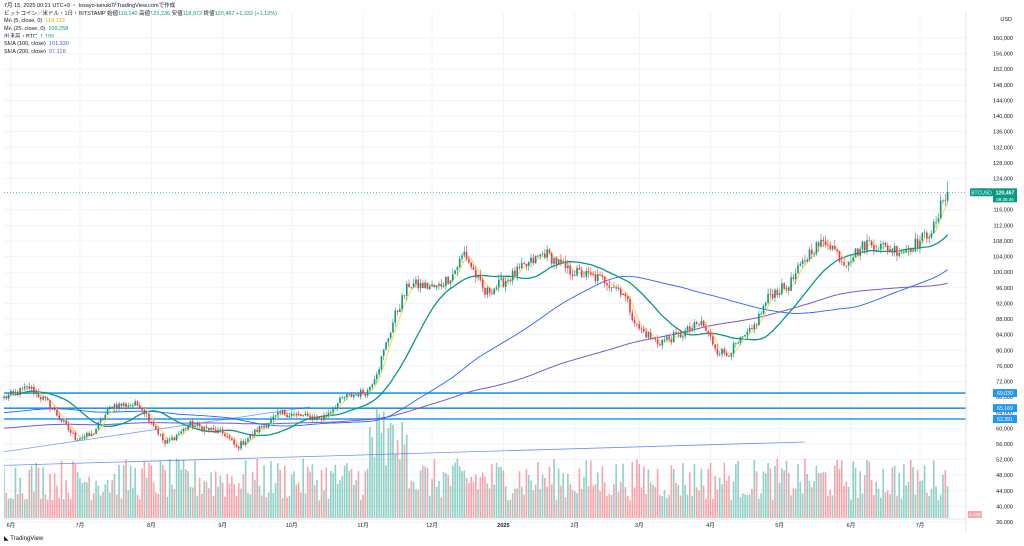 This screenshot has width=1024, height=546. I want to click on tradingview-logo: ◣ TradingView, so click(23, 538).